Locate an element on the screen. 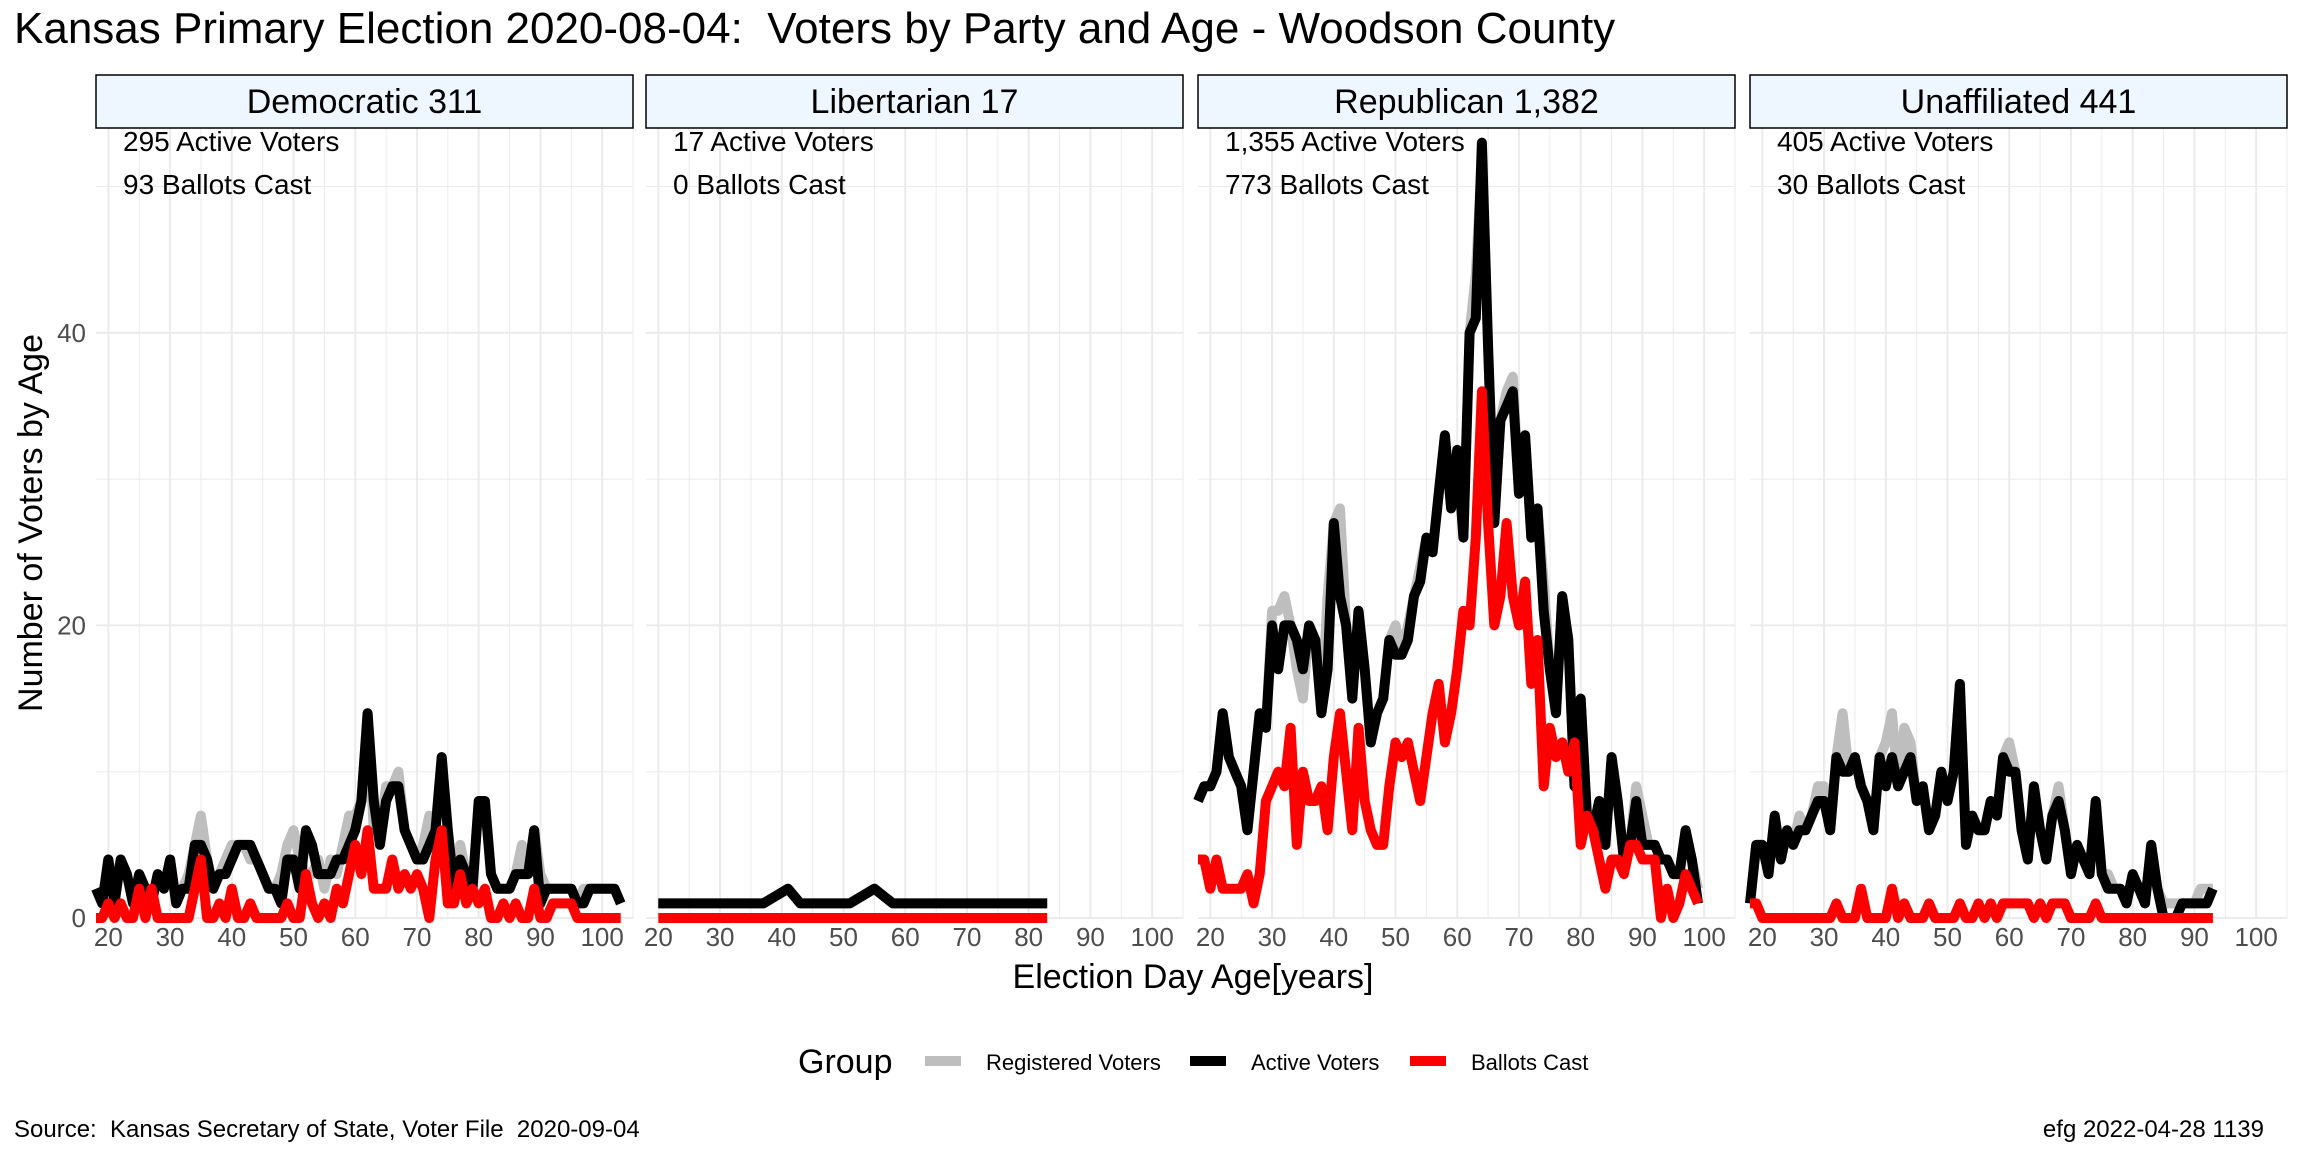 The width and height of the screenshot is (2304, 1152). facet-strip-label: Libertarian 17 is located at coordinates (915, 102).